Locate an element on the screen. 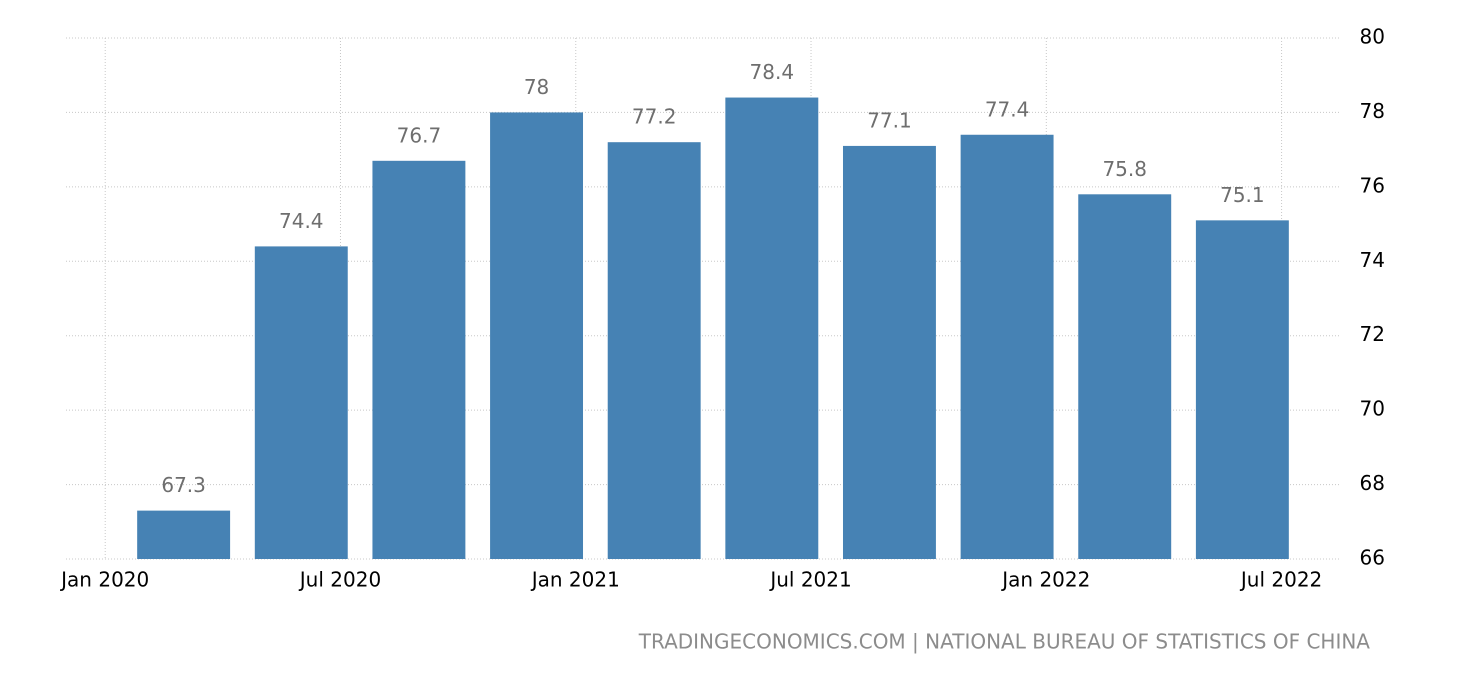 This screenshot has width=1460, height=680. x-tick-label: Jul 2020 is located at coordinates (339, 580).